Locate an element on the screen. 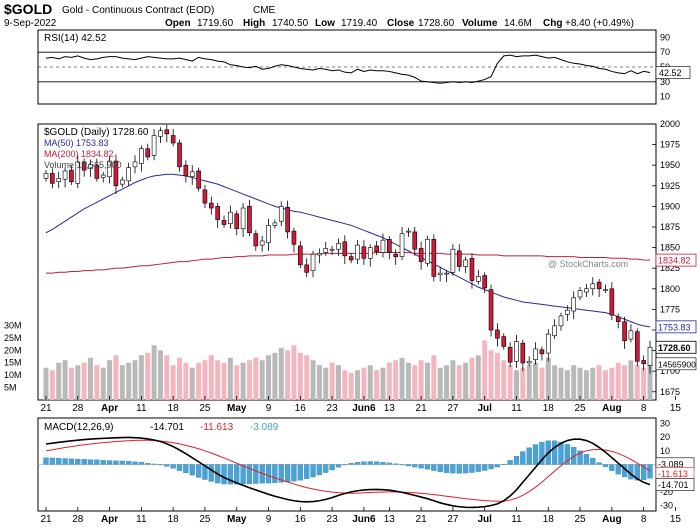 The height and width of the screenshot is (530, 700). macd-line is located at coordinates (348, 472).